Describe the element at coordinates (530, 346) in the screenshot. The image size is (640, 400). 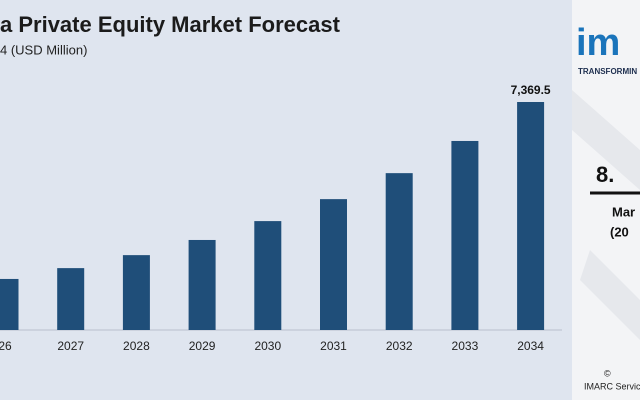
I see `x-tick-label: 2034` at that location.